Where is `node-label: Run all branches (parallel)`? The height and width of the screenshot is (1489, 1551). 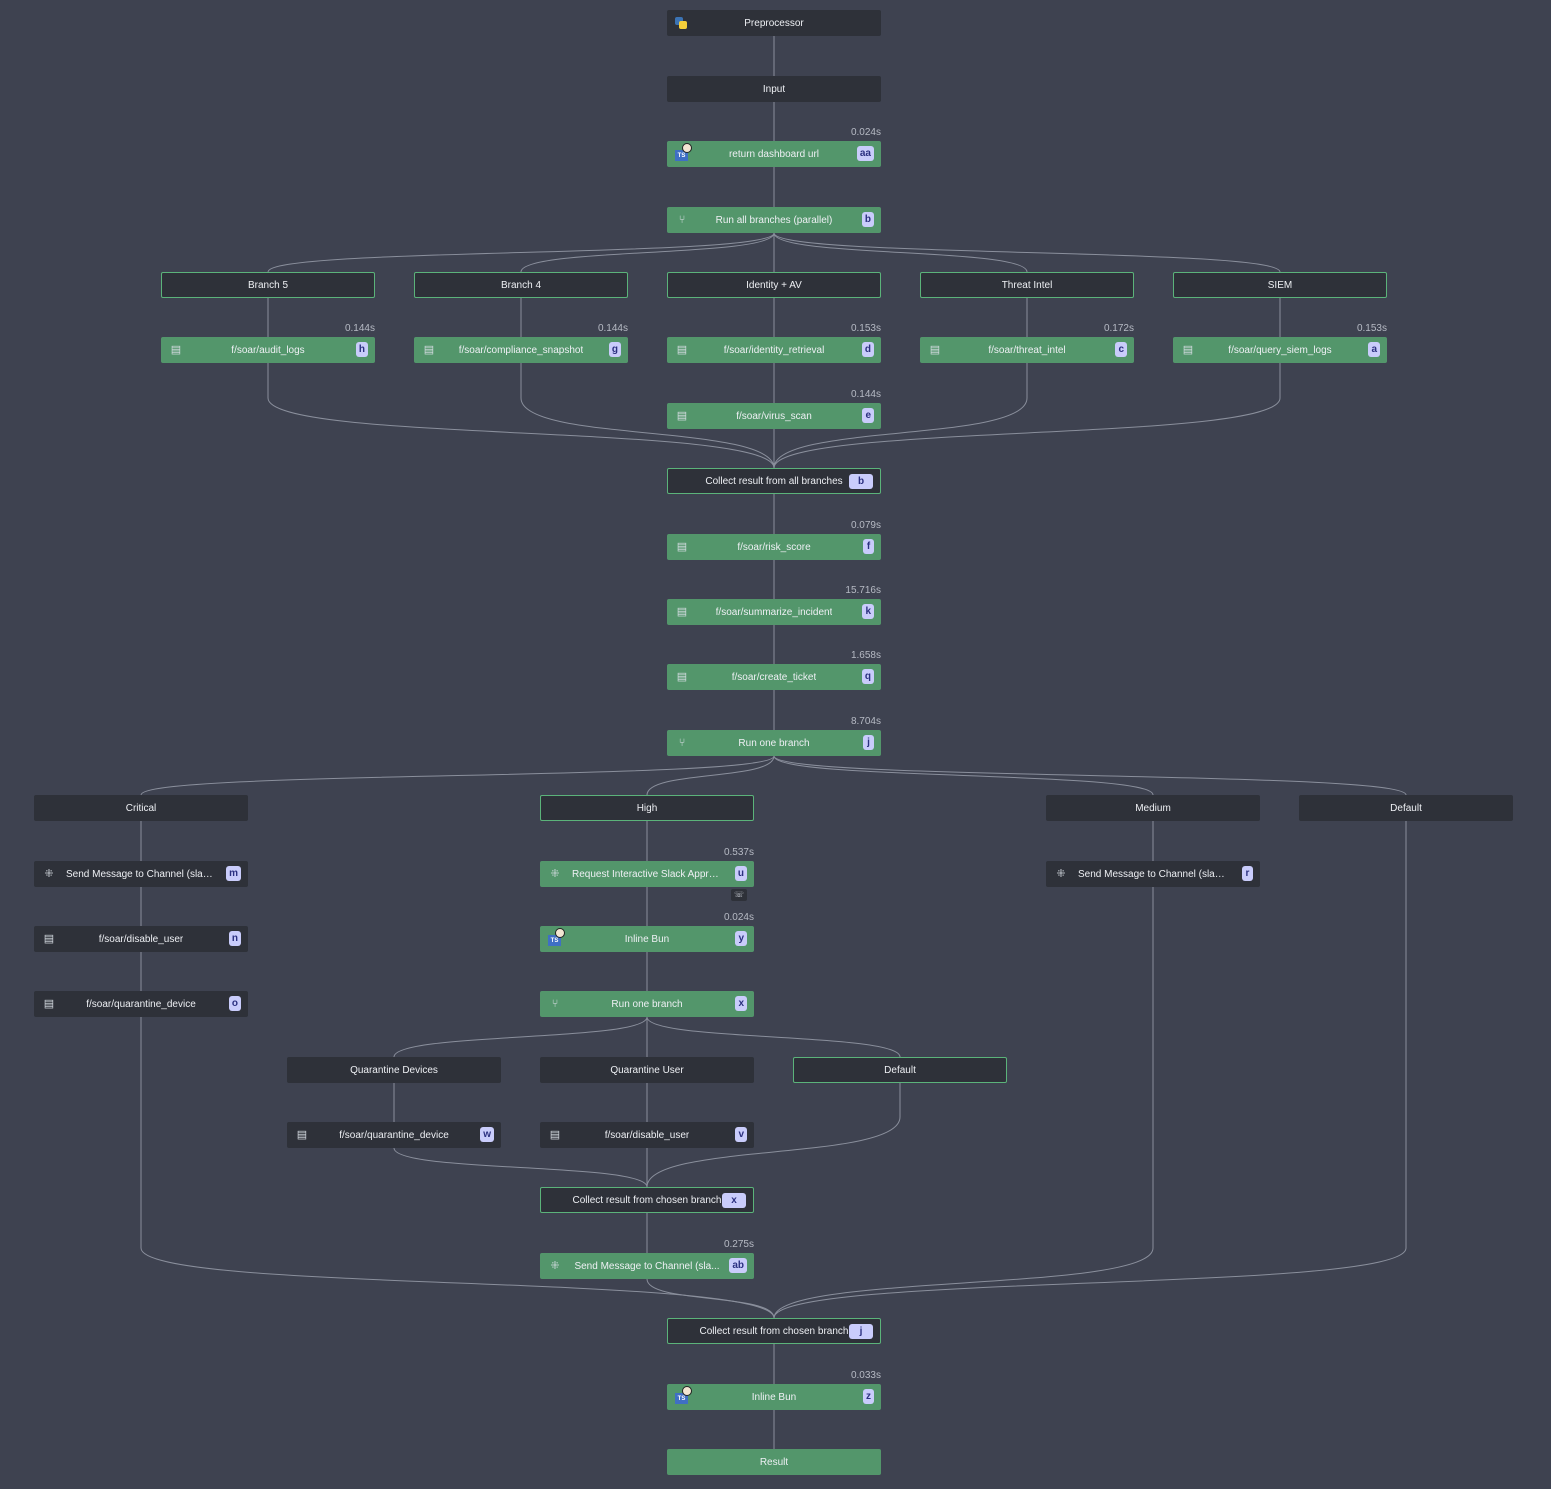 node-label: Run all branches (parallel) is located at coordinates (774, 220).